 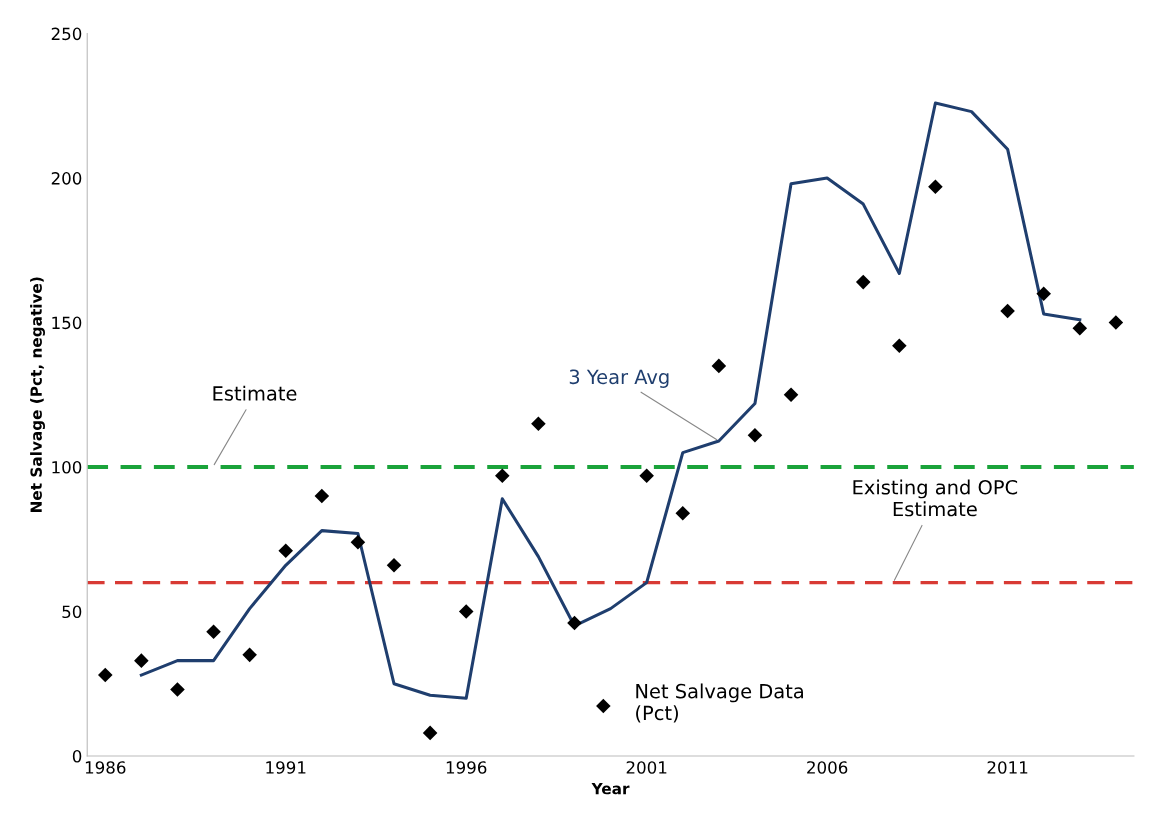 I want to click on y-axis-title: Net Salvage (Pct, negative), so click(x=37, y=394).